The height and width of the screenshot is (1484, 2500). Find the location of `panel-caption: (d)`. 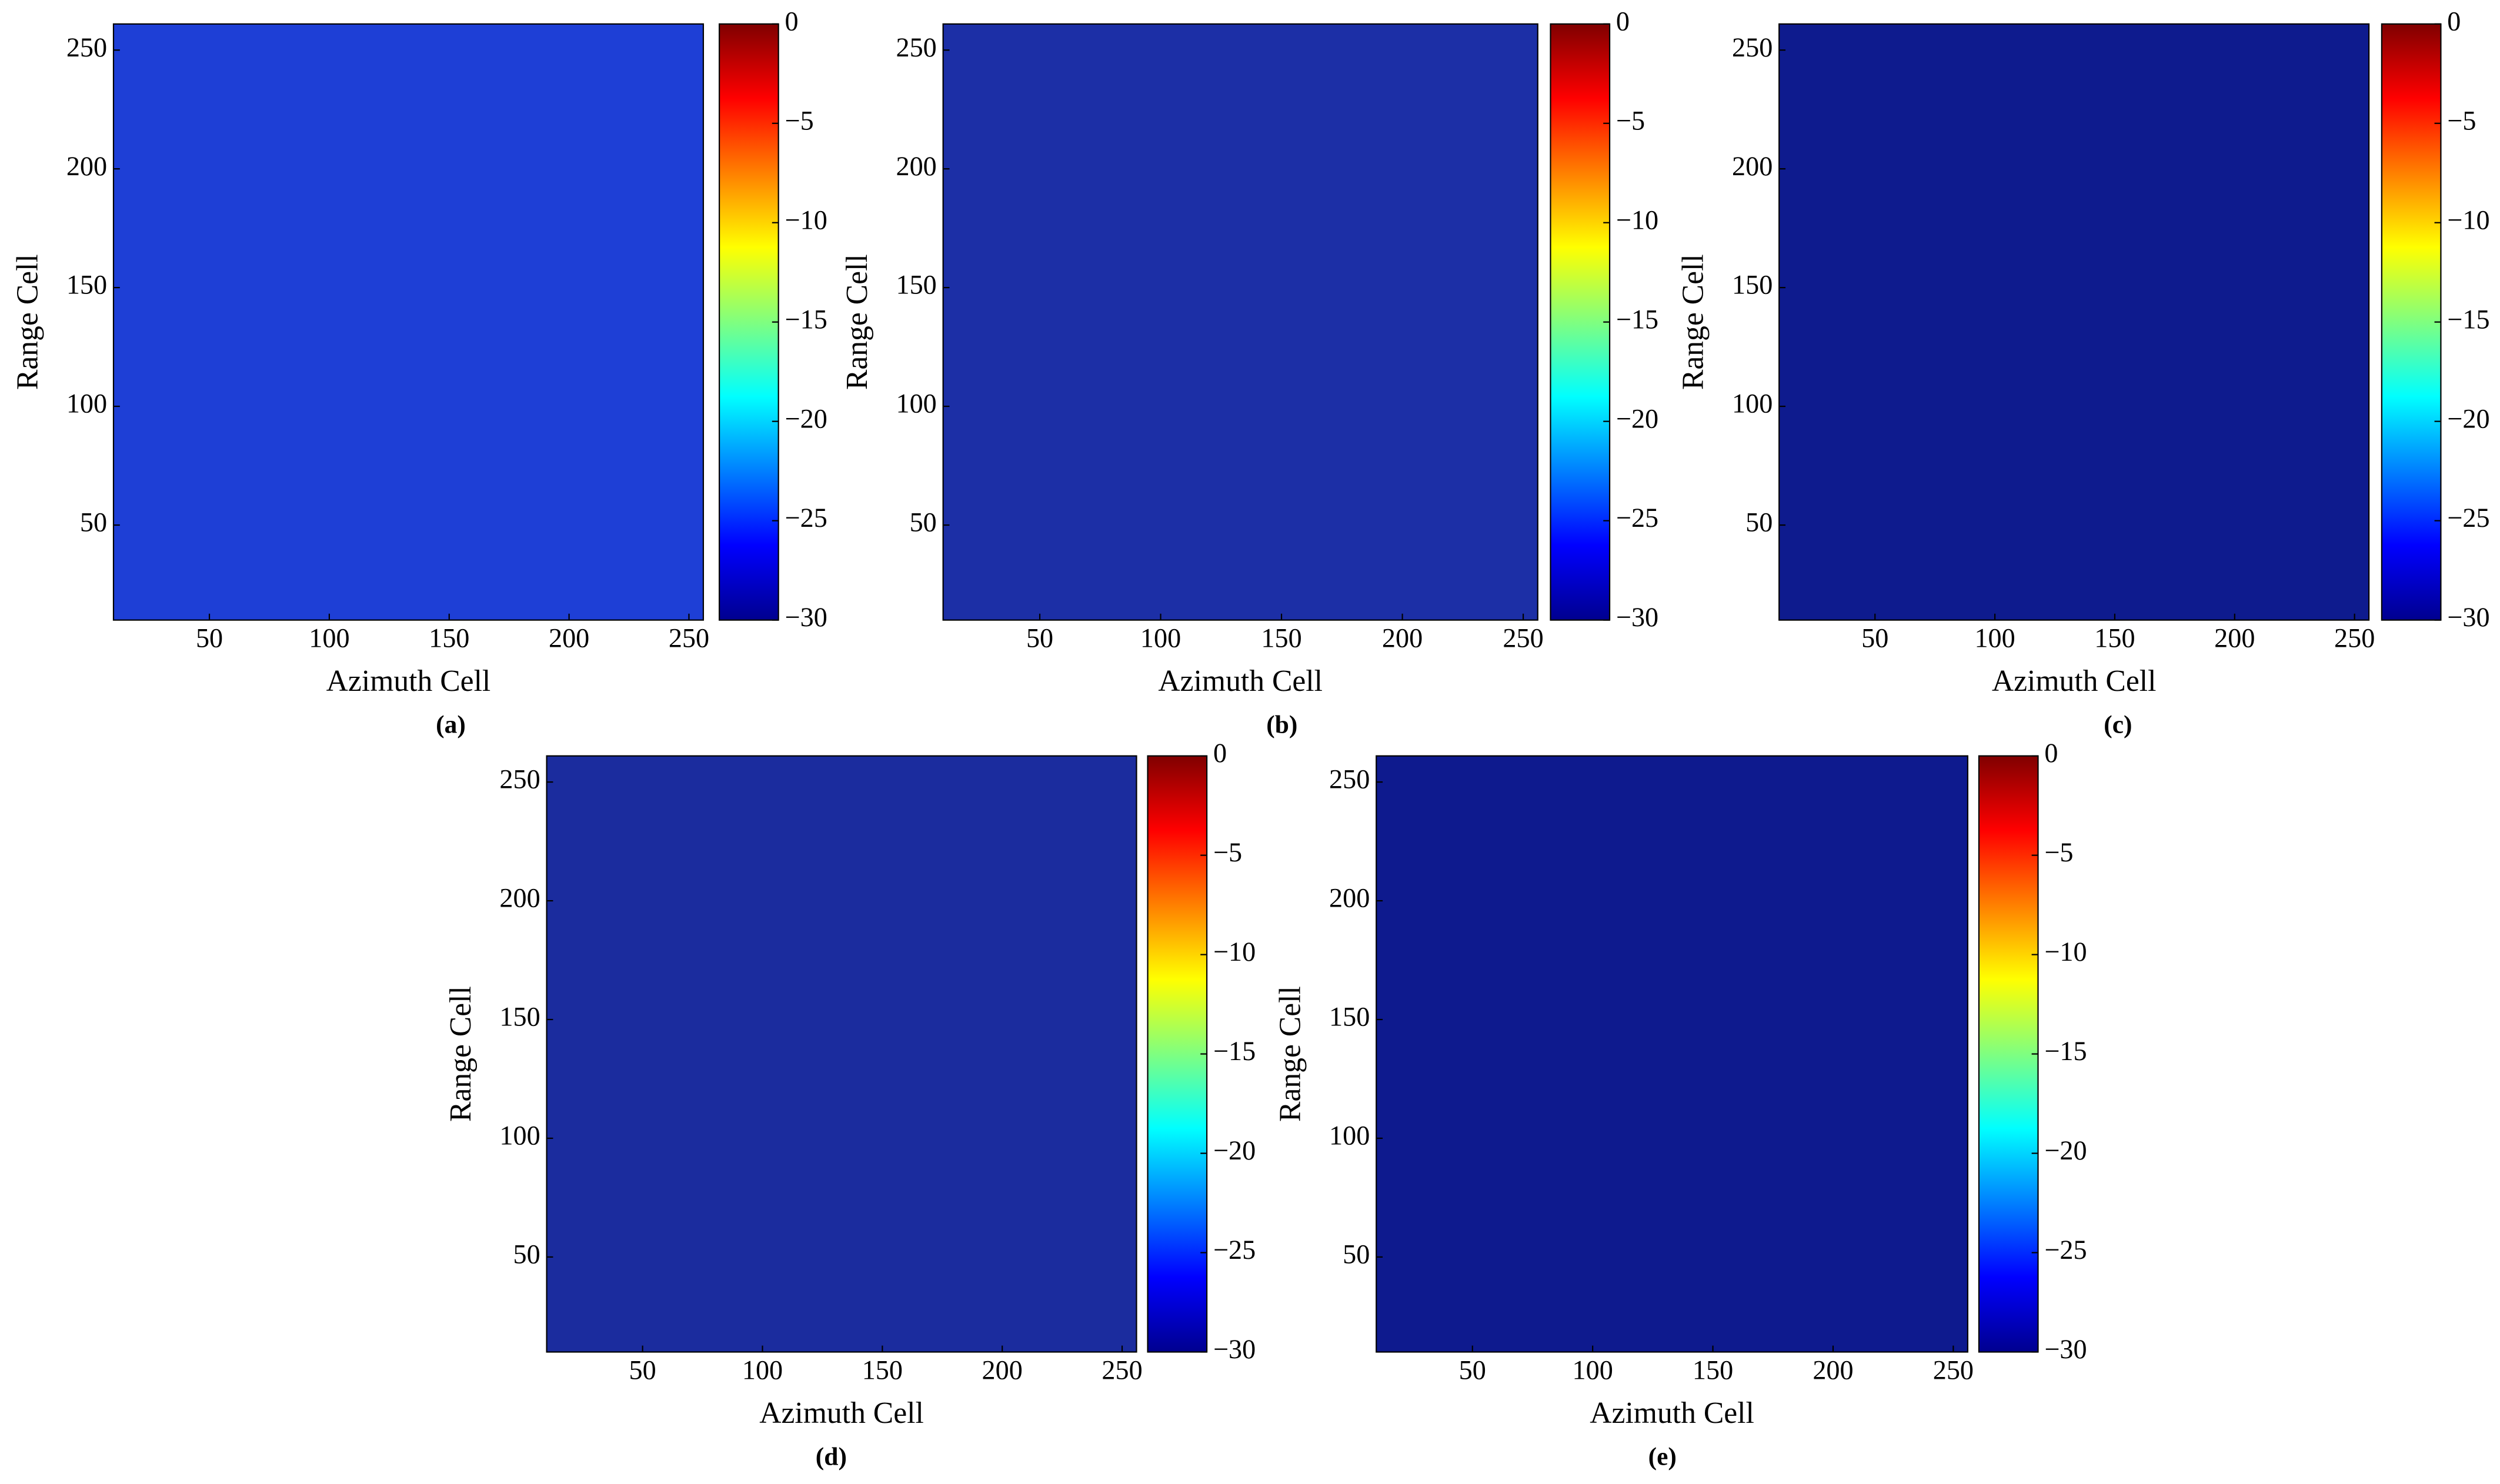

panel-caption: (d) is located at coordinates (831, 1457).